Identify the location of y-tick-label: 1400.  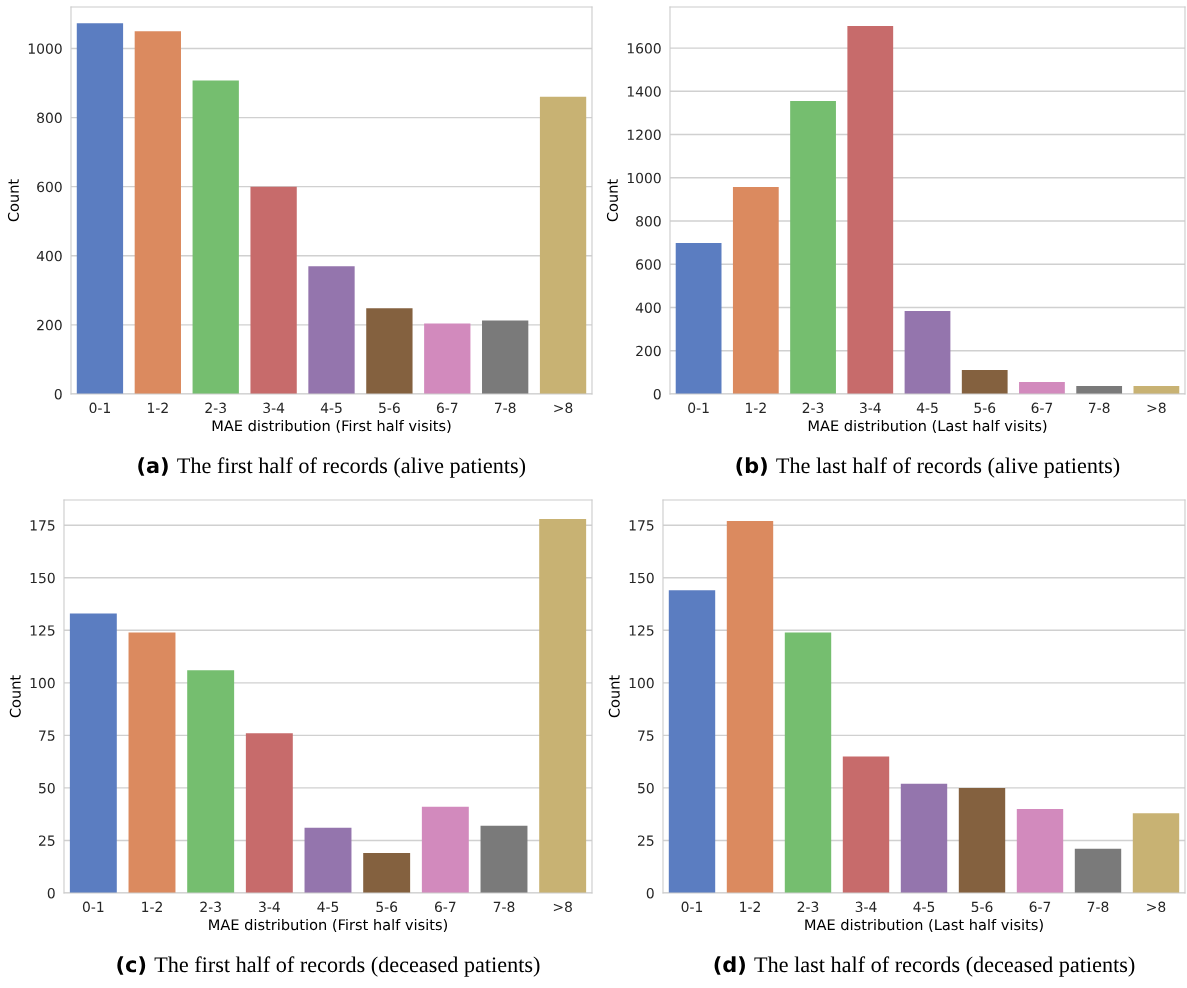
(644, 91).